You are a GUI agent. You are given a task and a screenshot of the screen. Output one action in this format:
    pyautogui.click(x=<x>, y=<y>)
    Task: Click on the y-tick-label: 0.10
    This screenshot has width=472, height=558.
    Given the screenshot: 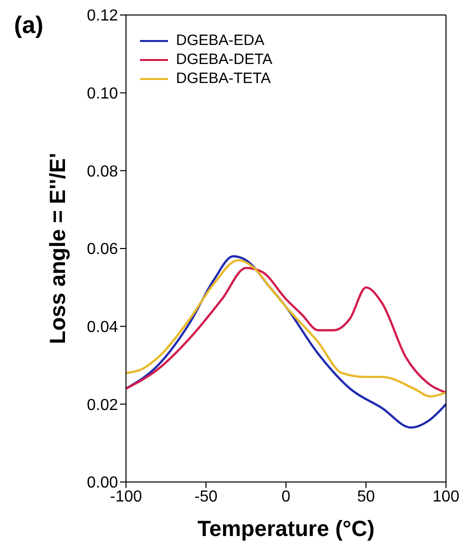 What is the action you would take?
    pyautogui.click(x=102, y=94)
    